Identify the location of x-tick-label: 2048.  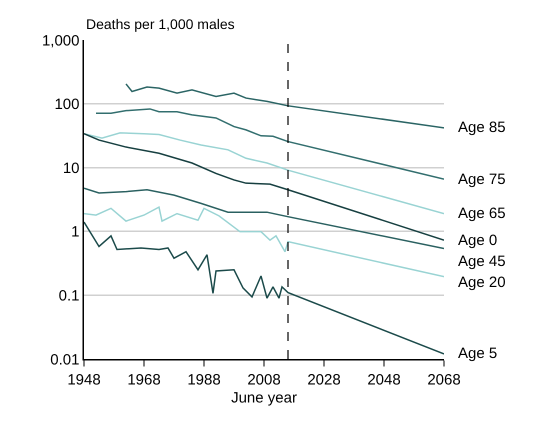
(384, 380).